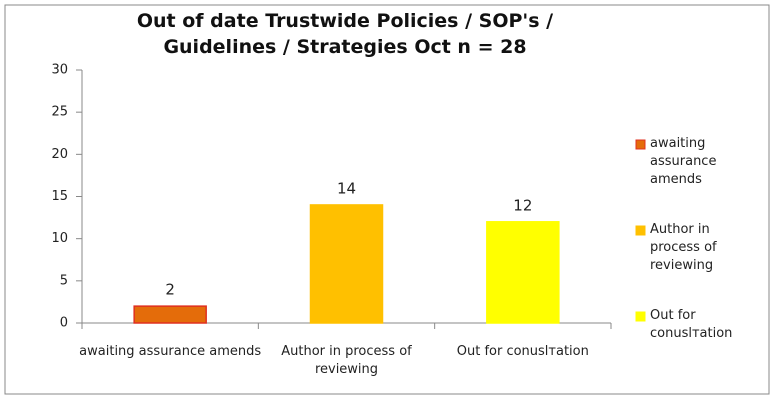 The width and height of the screenshot is (775, 400). What do you see at coordinates (170, 290) in the screenshot?
I see `data-label: 2` at bounding box center [170, 290].